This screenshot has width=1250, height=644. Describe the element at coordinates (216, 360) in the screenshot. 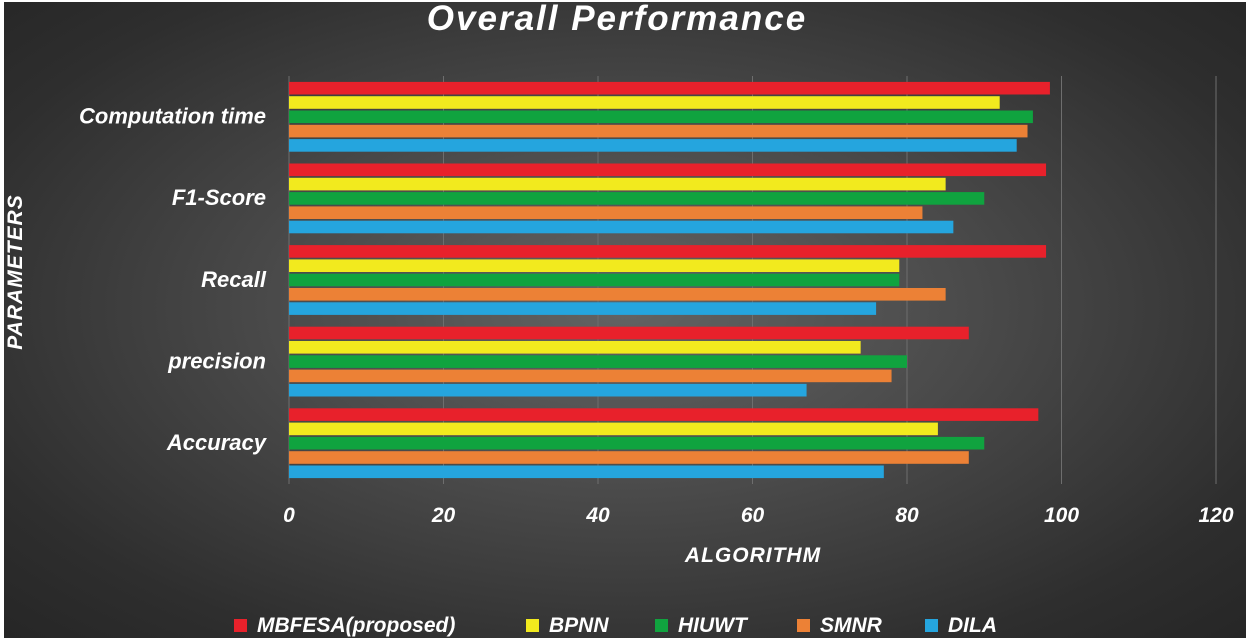

I see `category-label: precision` at that location.